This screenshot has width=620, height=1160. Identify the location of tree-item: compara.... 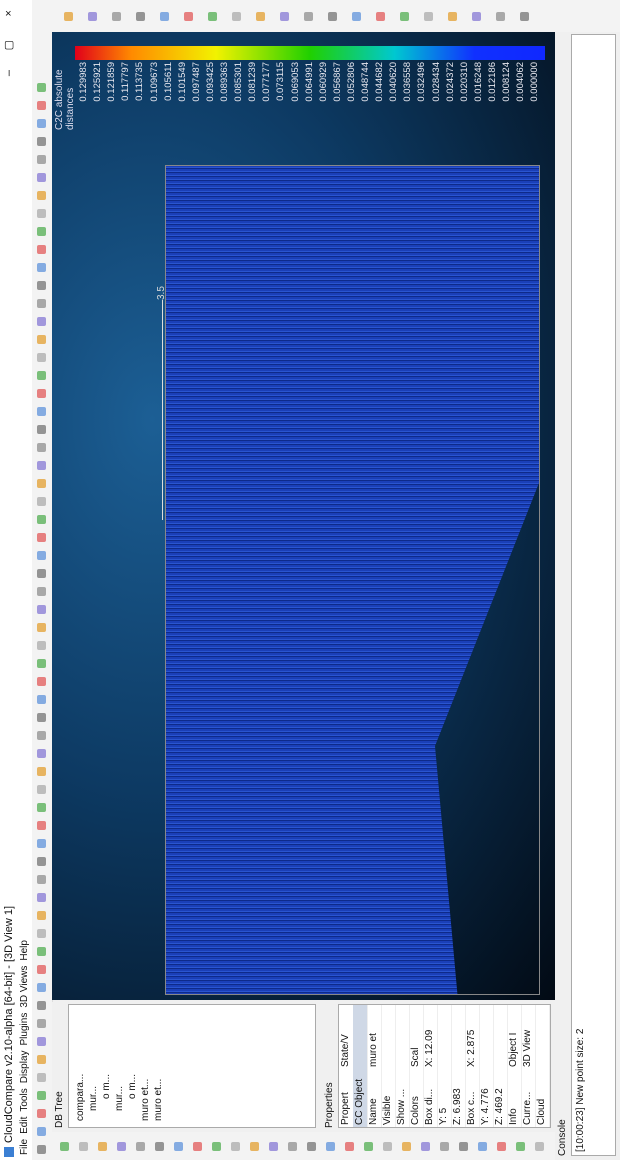
(80, 1097).